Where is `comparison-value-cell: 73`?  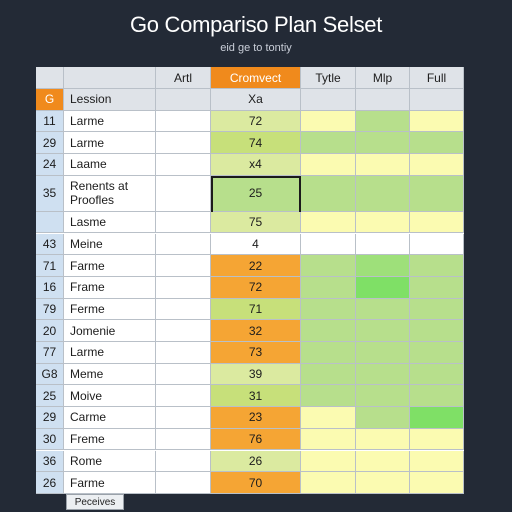
comparison-value-cell: 73 is located at coordinates (256, 353).